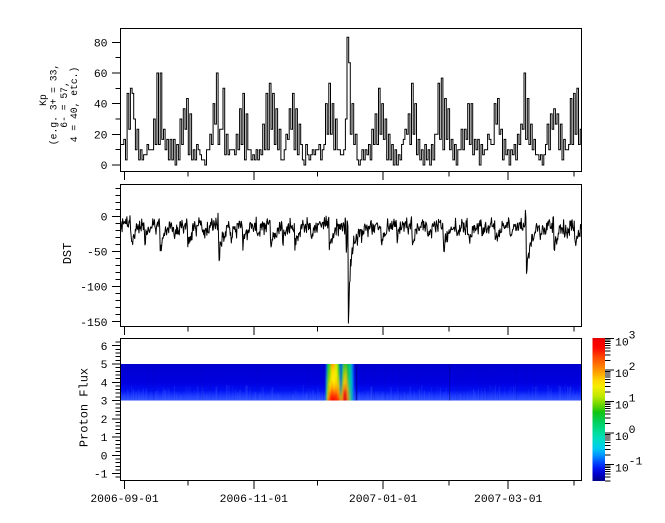 The image size is (665, 523). I want to click on svg-text: Proton Flux, so click(85, 407).